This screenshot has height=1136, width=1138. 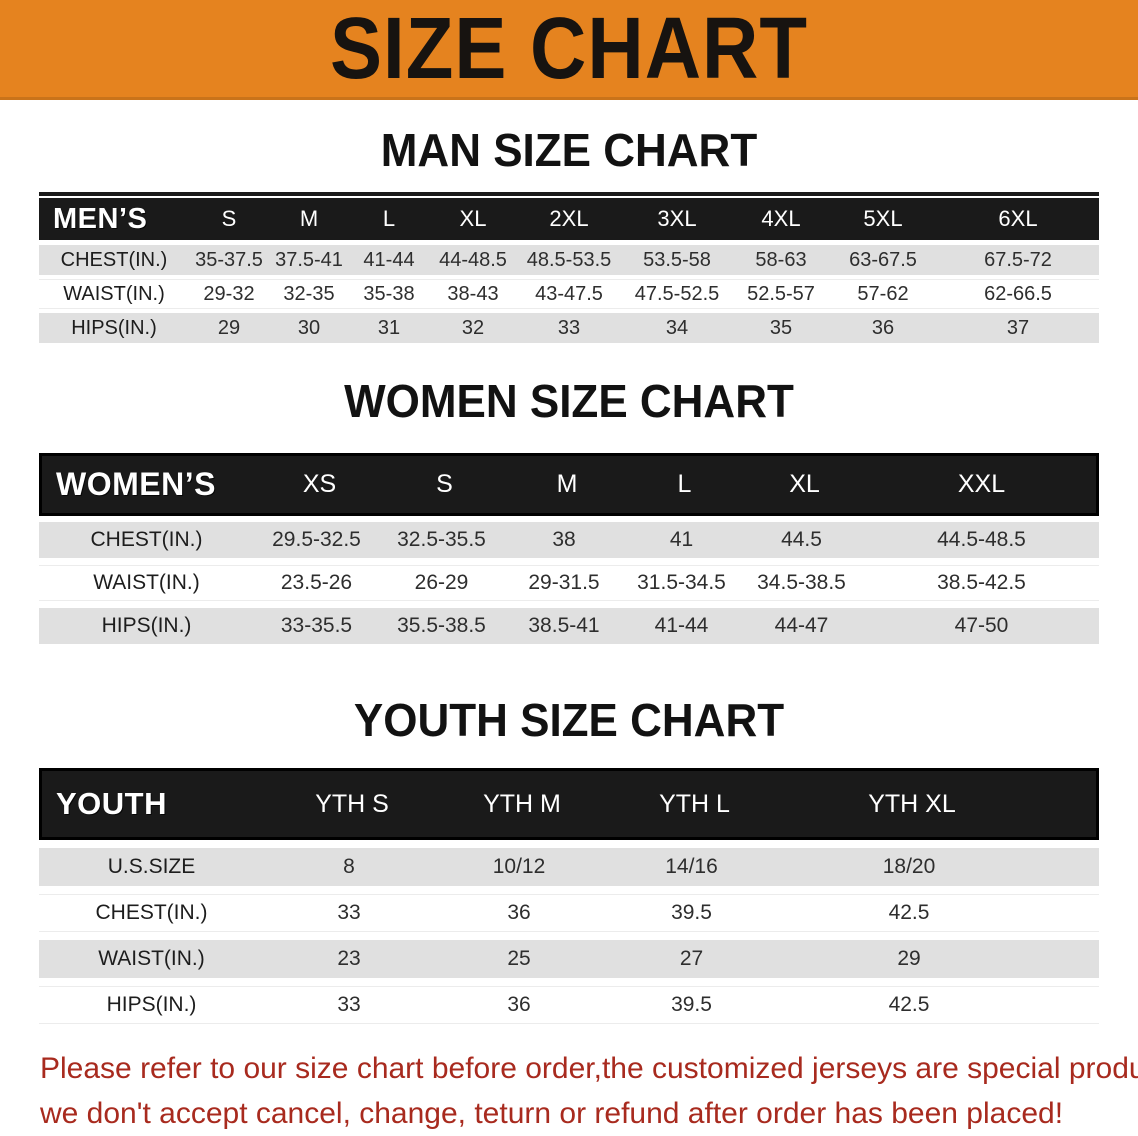 What do you see at coordinates (319, 484) in the screenshot?
I see `size-column-header: XS` at bounding box center [319, 484].